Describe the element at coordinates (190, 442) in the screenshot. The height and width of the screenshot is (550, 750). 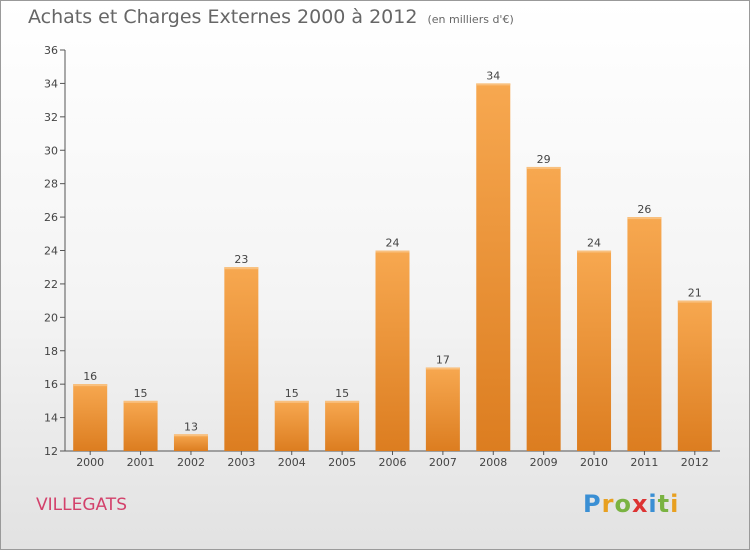
I see `bar-2002` at that location.